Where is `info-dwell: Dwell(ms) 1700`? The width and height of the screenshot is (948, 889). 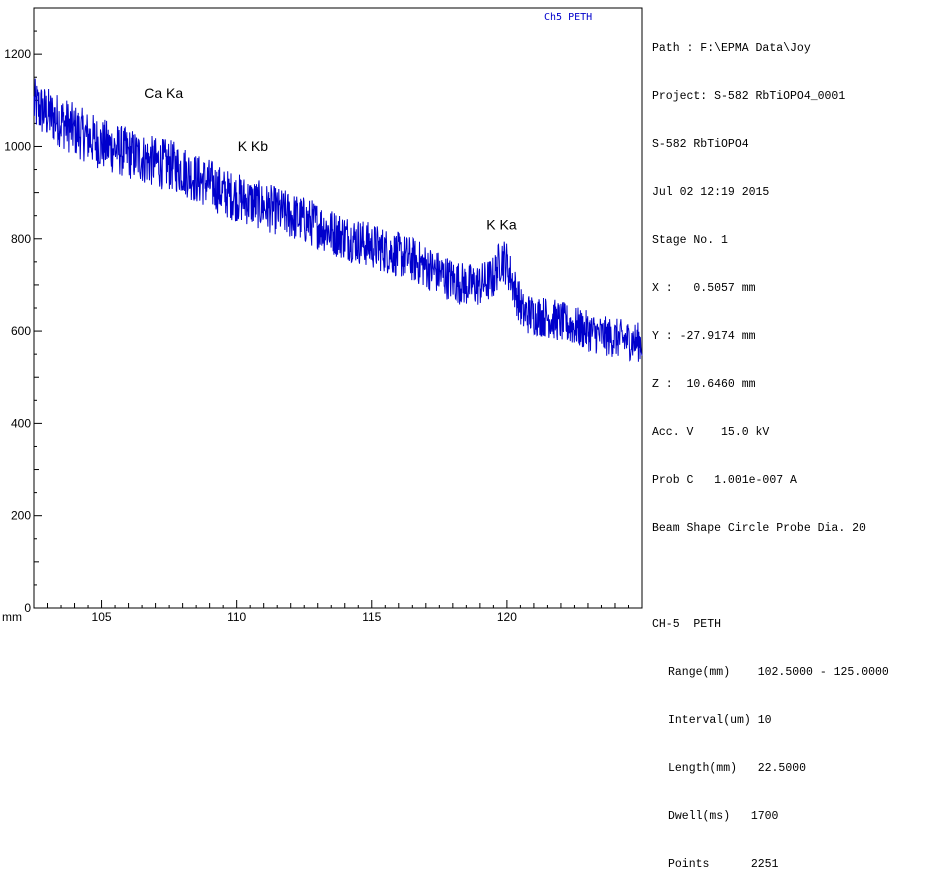 info-dwell: Dwell(ms) 1700 is located at coordinates (723, 816).